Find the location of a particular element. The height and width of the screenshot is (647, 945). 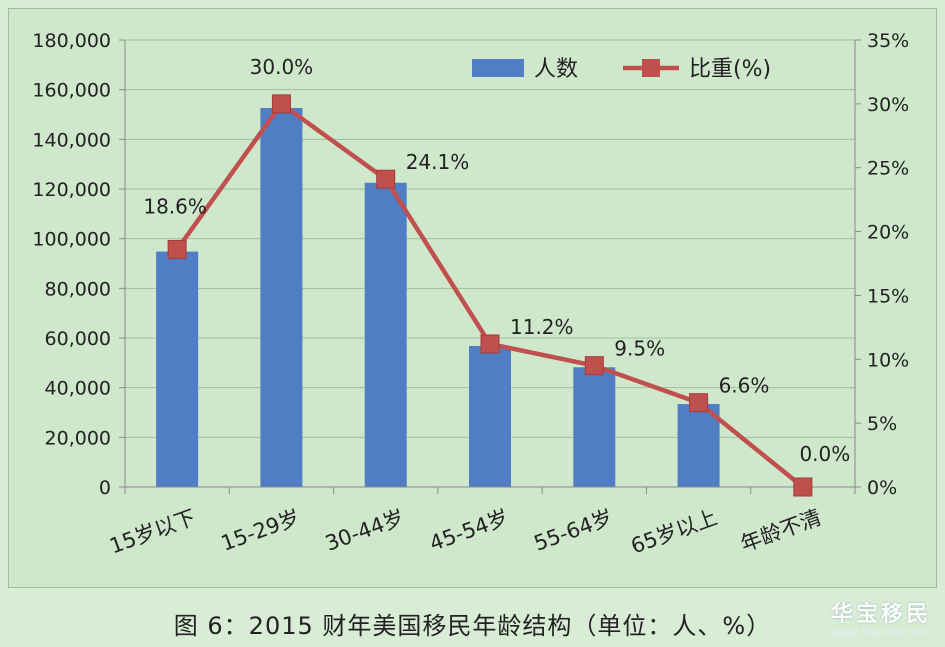

data-label: 30.0% is located at coordinates (282, 67).